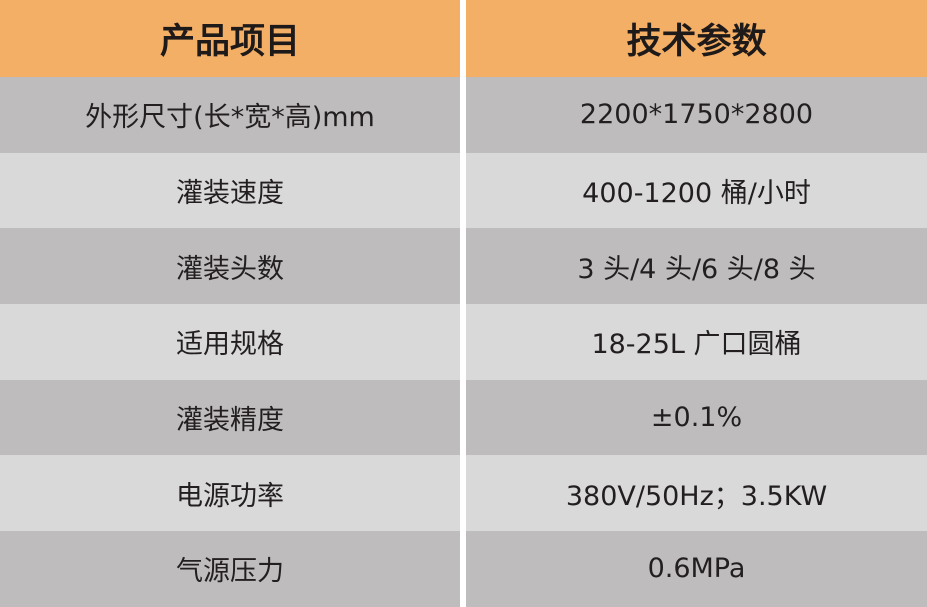 This screenshot has width=927, height=607. I want to click on table-row: 灌装头数 3 头/4 头/6 头/8 头, so click(463, 266).